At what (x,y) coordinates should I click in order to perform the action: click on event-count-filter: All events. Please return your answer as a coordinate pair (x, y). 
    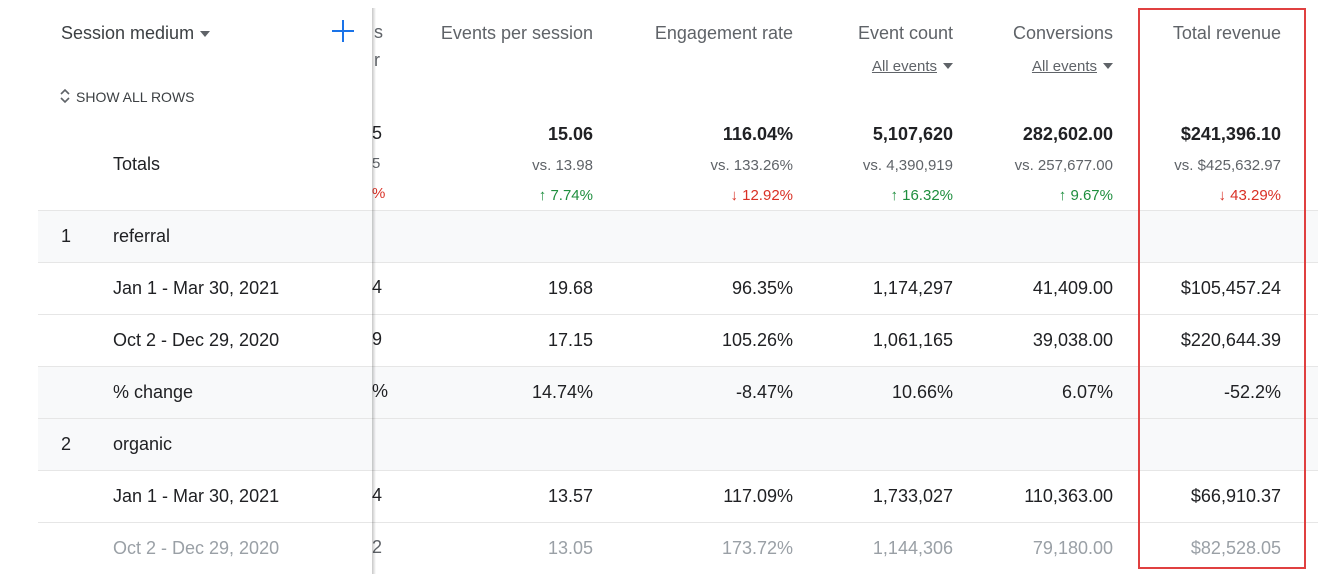
    Looking at the image, I should click on (873, 66).